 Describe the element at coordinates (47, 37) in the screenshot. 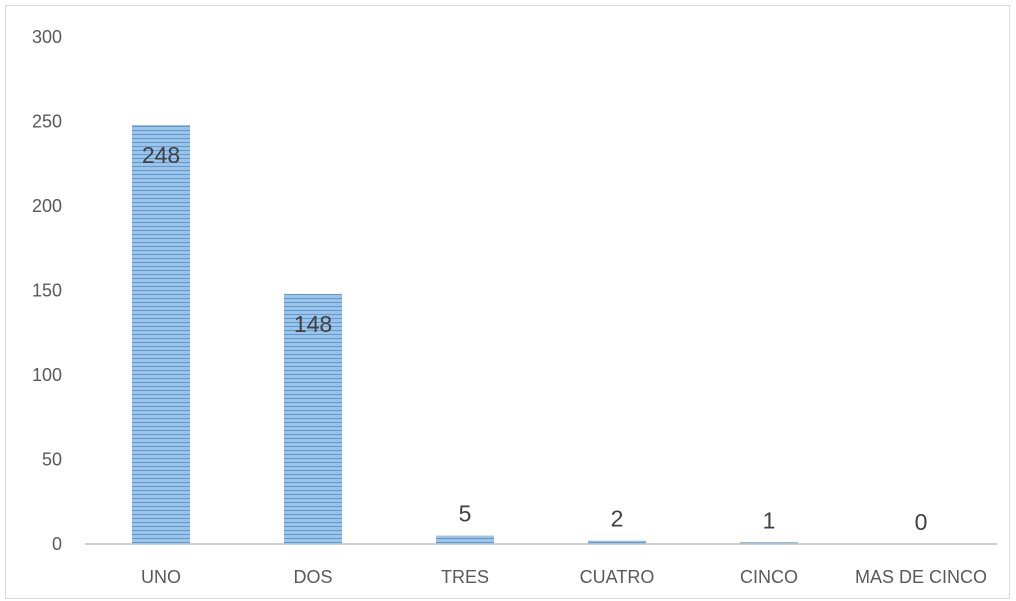

I see `y-tick-label: 300` at that location.